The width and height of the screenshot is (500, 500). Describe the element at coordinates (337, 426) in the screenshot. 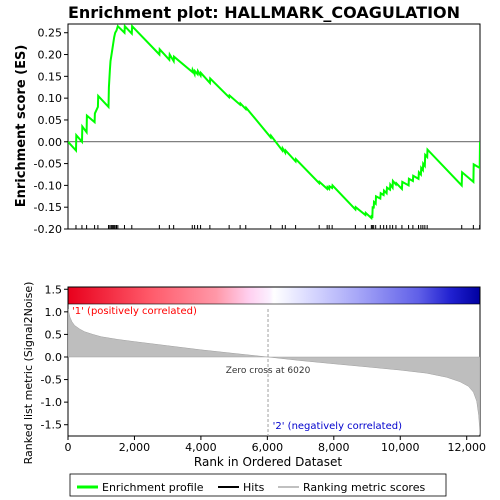

I see `negative-correlation-label: '2' (negatively correlated)` at that location.